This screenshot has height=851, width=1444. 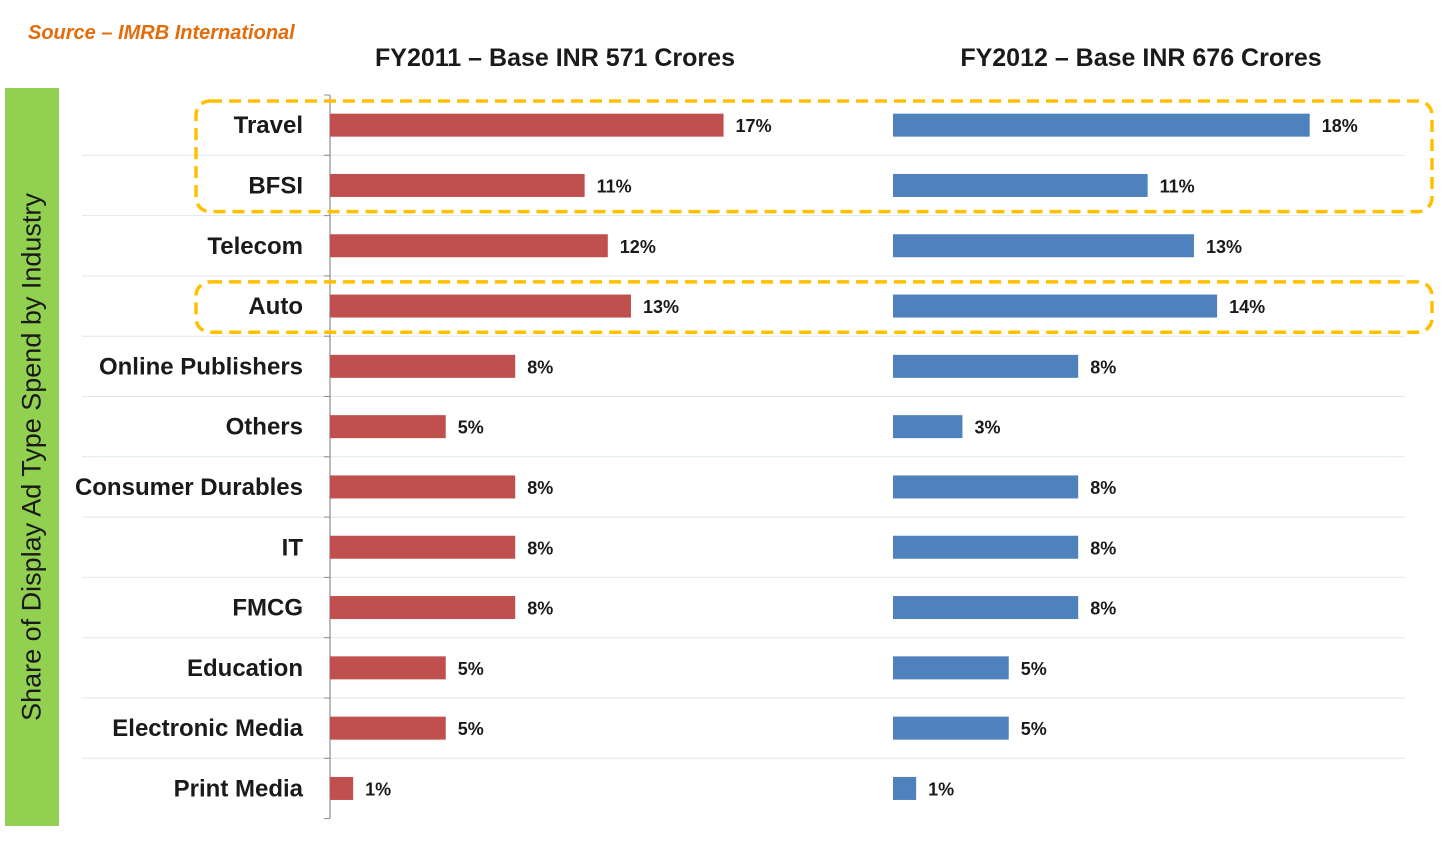 What do you see at coordinates (423, 366) in the screenshot?
I see `bar-fy2011-online-publishers` at bounding box center [423, 366].